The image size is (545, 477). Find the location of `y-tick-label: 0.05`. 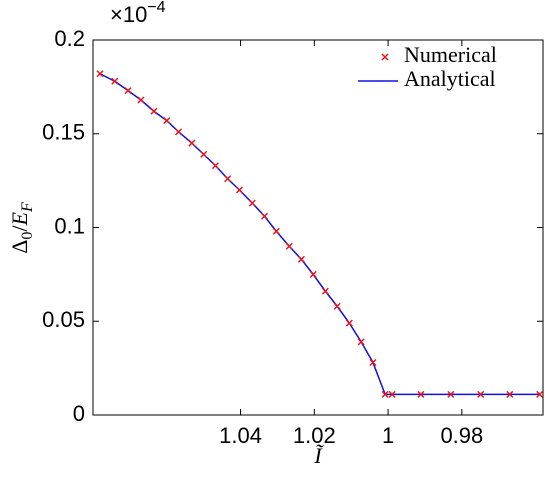

y-tick-label: 0.05 is located at coordinates (63, 319).